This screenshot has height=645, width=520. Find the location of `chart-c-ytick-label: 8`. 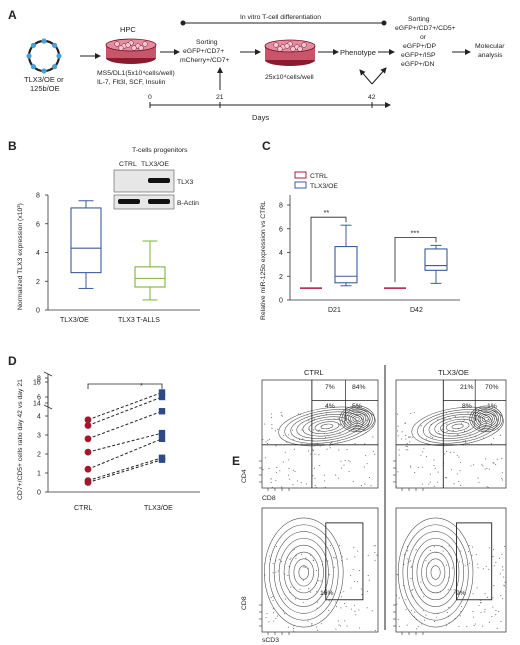

chart-c-ytick-label: 8 is located at coordinates (281, 206).